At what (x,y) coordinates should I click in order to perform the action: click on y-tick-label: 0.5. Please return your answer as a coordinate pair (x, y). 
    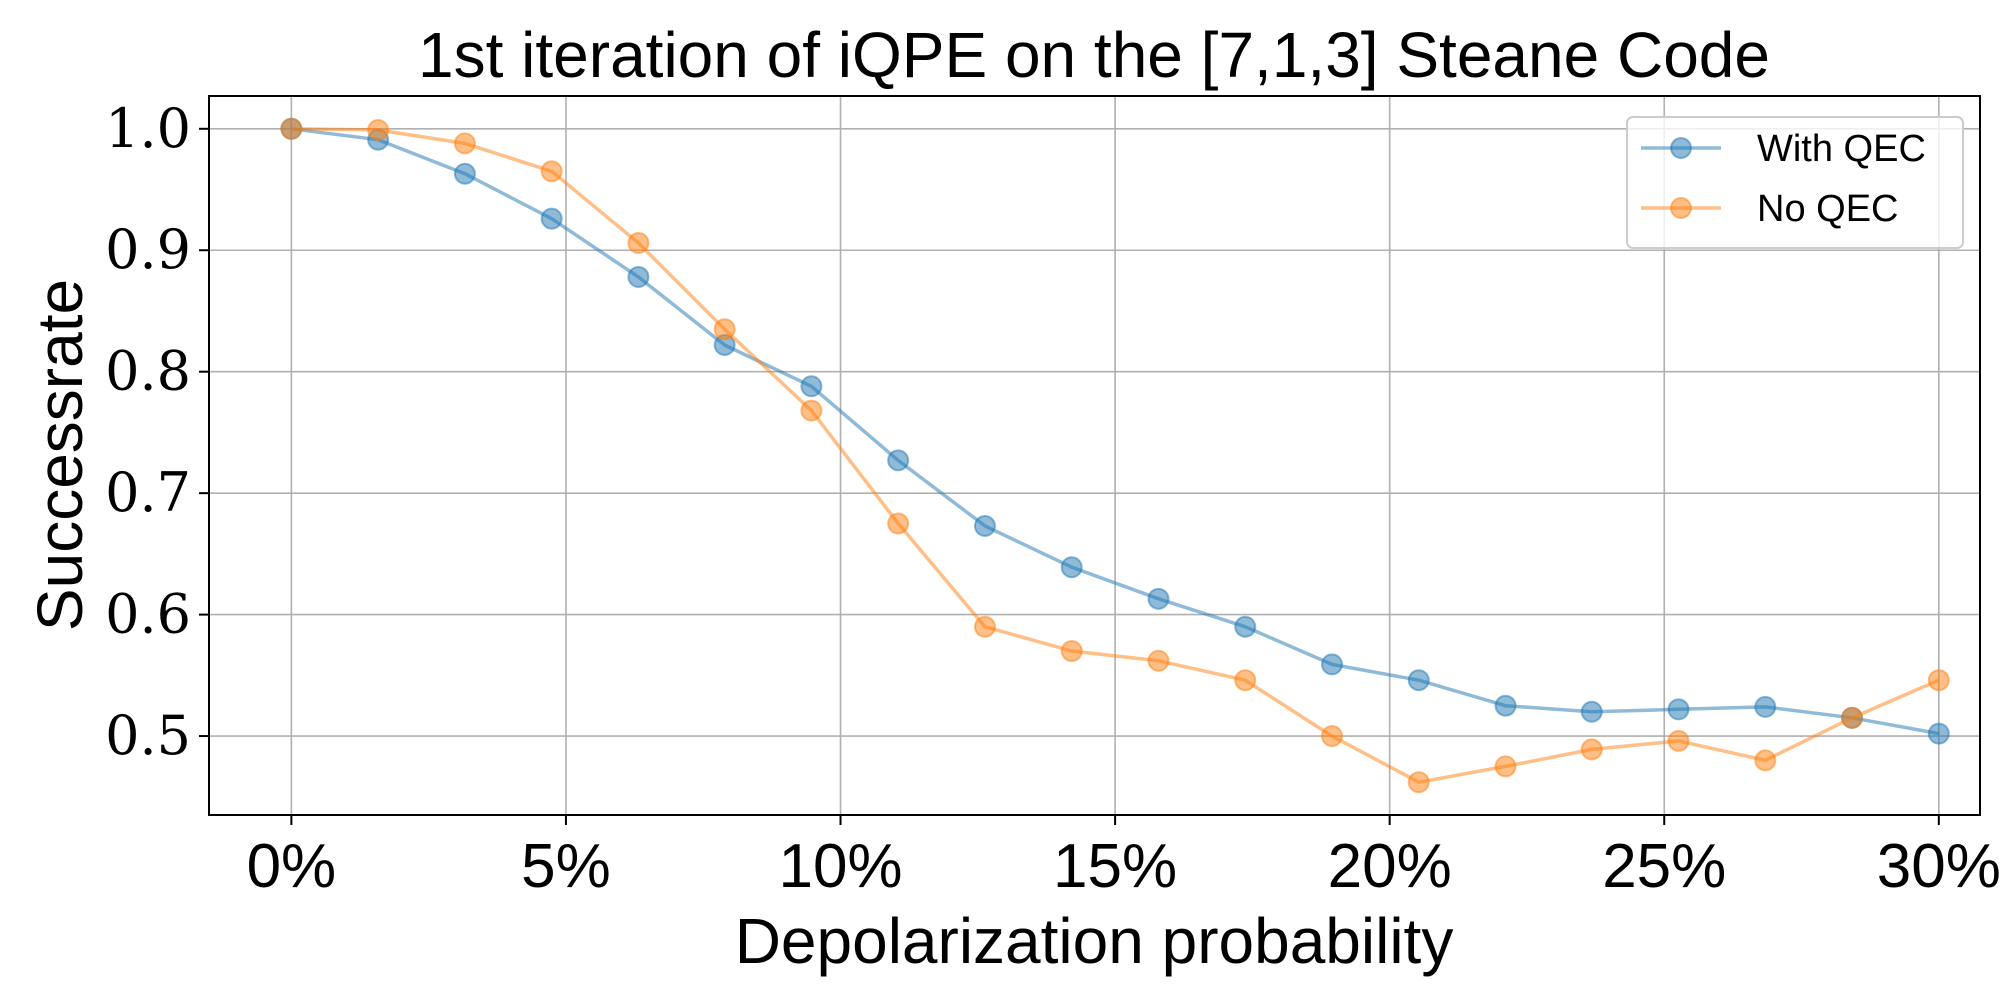
    Looking at the image, I should click on (148, 735).